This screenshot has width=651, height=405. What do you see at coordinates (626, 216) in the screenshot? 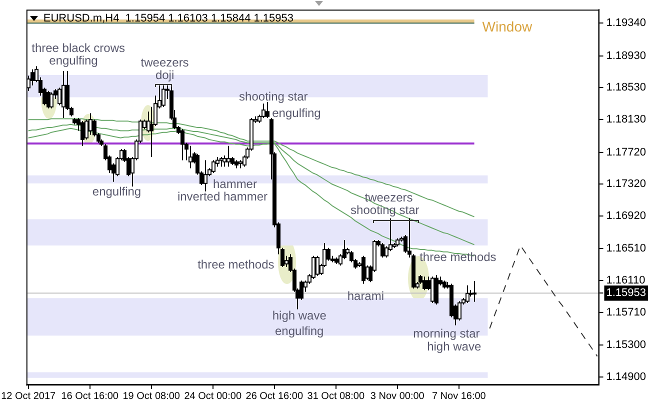
I see `y-tick-label: 1.16920` at bounding box center [626, 216].